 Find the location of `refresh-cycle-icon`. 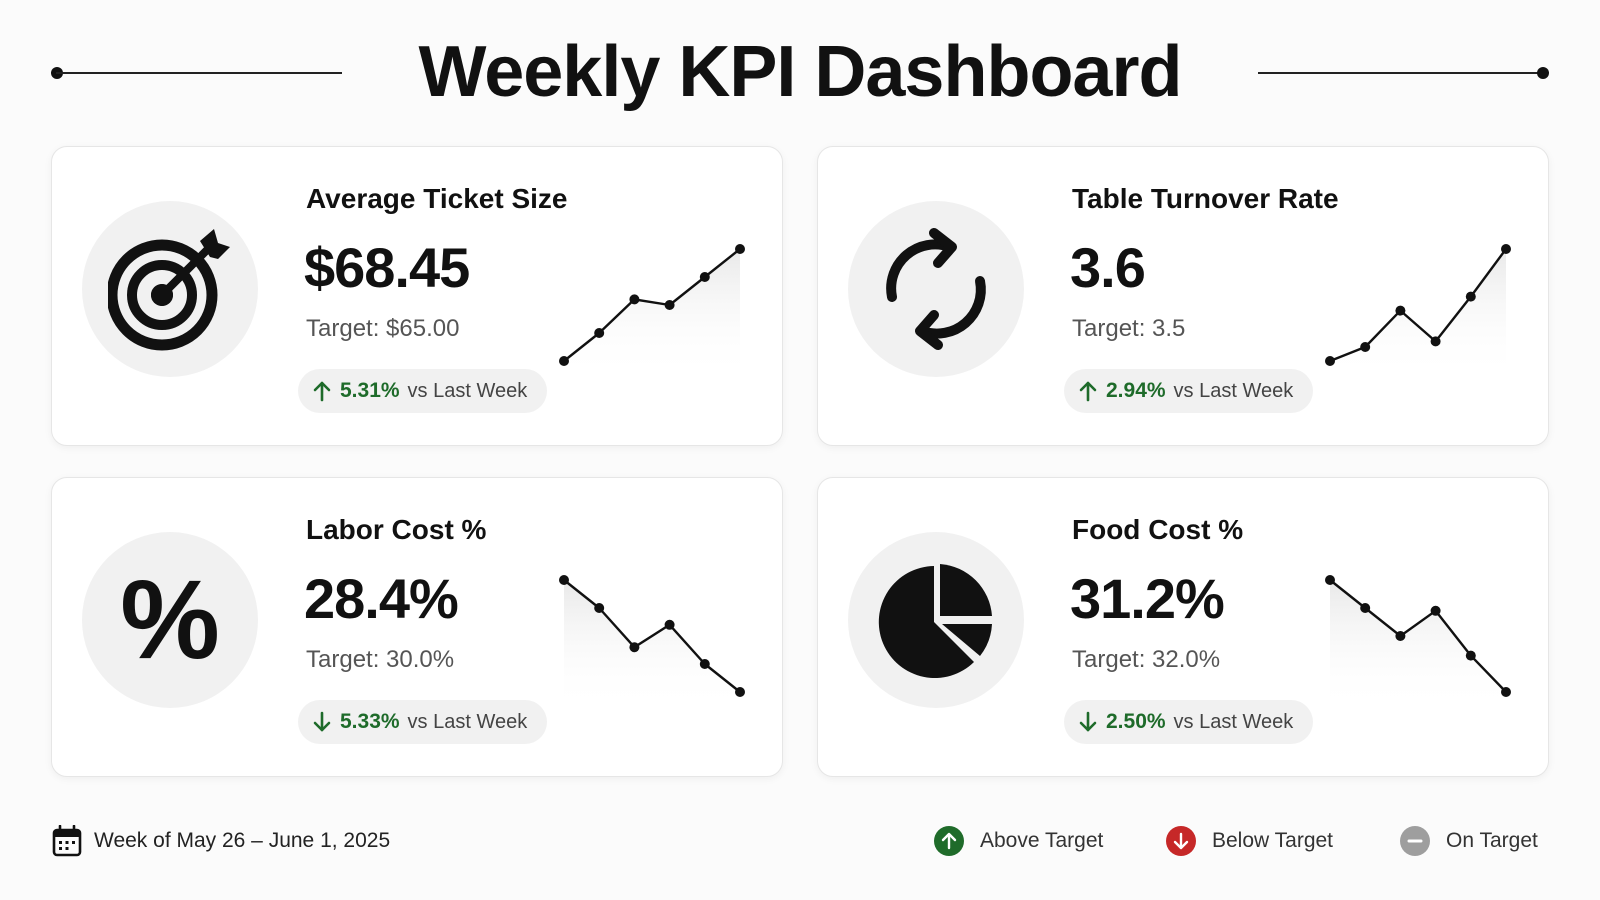

refresh-cycle-icon is located at coordinates (936, 289).